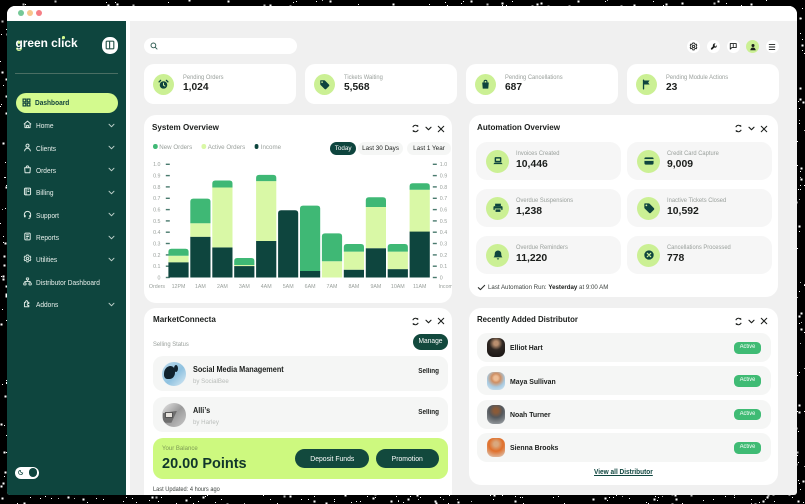 The height and width of the screenshot is (504, 805). I want to click on svg-text: 8AM, so click(353, 287).